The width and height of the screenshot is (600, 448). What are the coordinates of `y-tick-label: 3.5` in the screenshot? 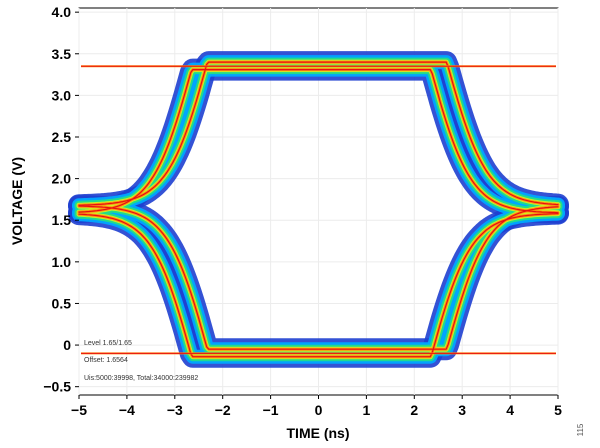 It's located at (62, 54).